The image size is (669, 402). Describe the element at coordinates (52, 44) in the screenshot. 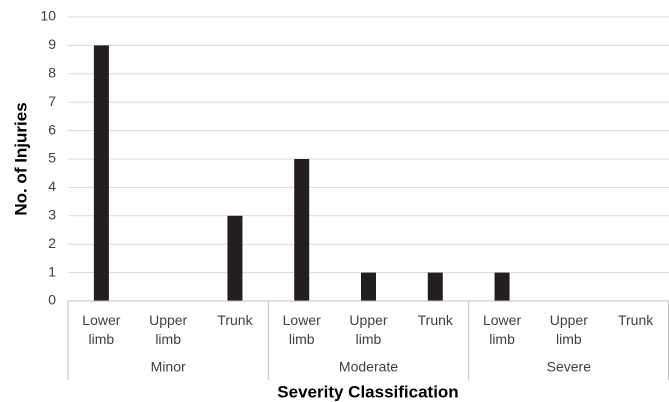

I see `y-tick-label: 9` at that location.